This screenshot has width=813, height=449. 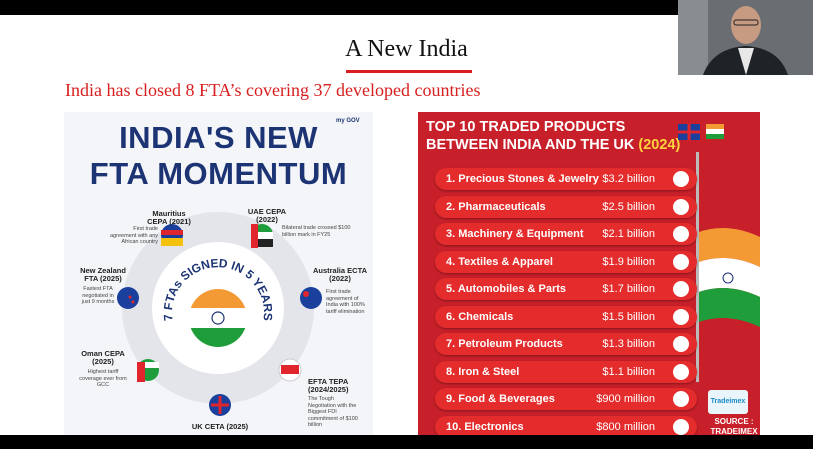 What do you see at coordinates (628, 261) in the screenshot?
I see `product-value: $1.9 billion` at bounding box center [628, 261].